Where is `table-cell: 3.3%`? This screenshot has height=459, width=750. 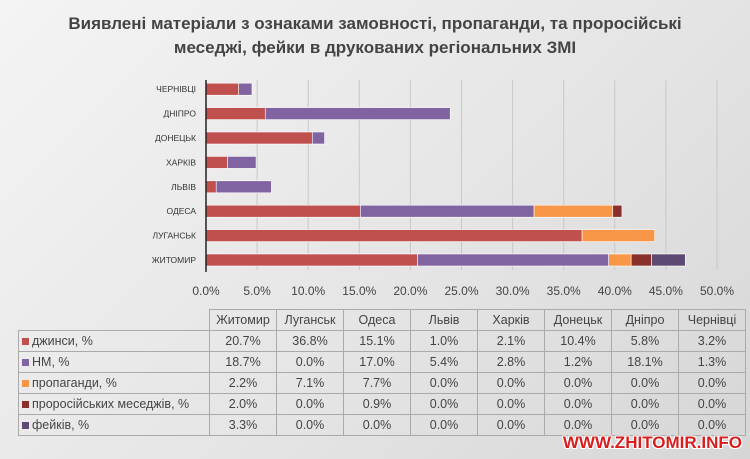
table-cell: 3.3% is located at coordinates (243, 425).